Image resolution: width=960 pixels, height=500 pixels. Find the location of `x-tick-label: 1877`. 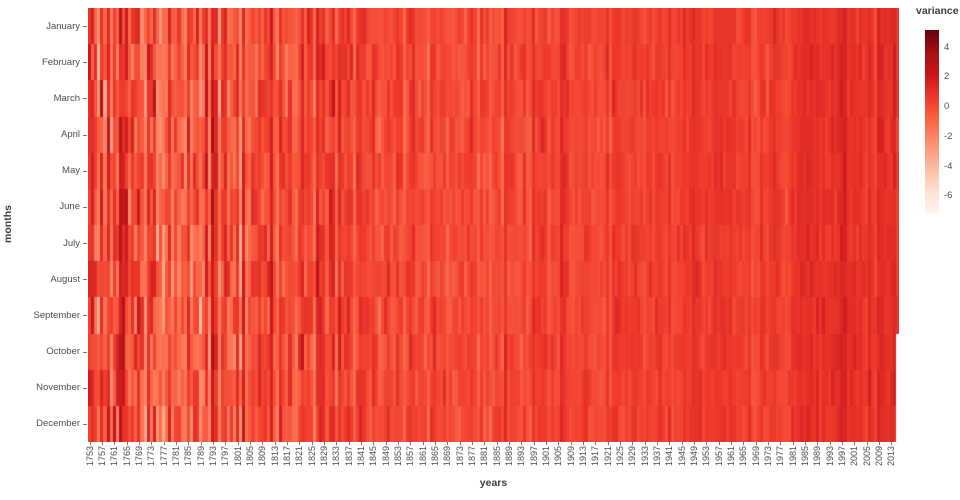

x-tick-label: 1877 is located at coordinates (471, 456).